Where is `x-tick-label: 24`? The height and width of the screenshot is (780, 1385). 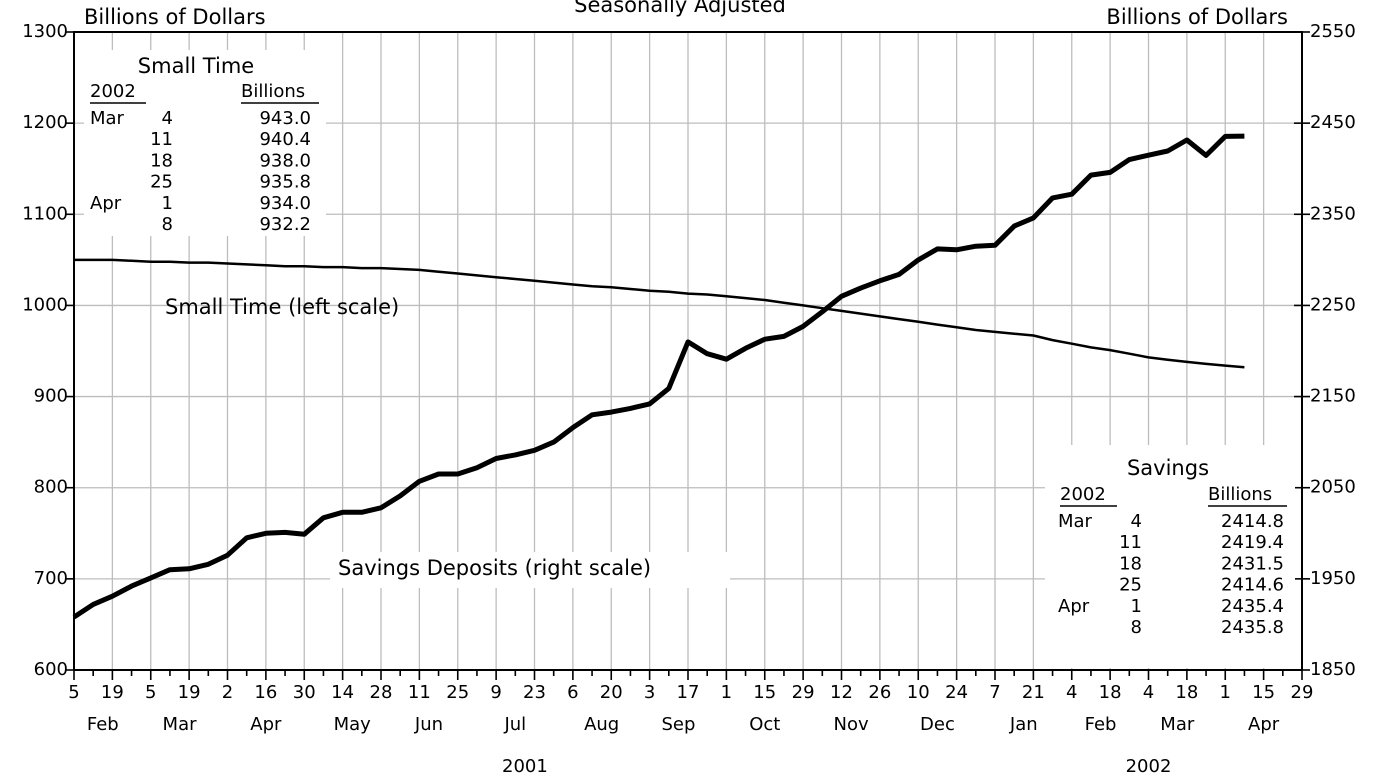
x-tick-label: 24 is located at coordinates (956, 692).